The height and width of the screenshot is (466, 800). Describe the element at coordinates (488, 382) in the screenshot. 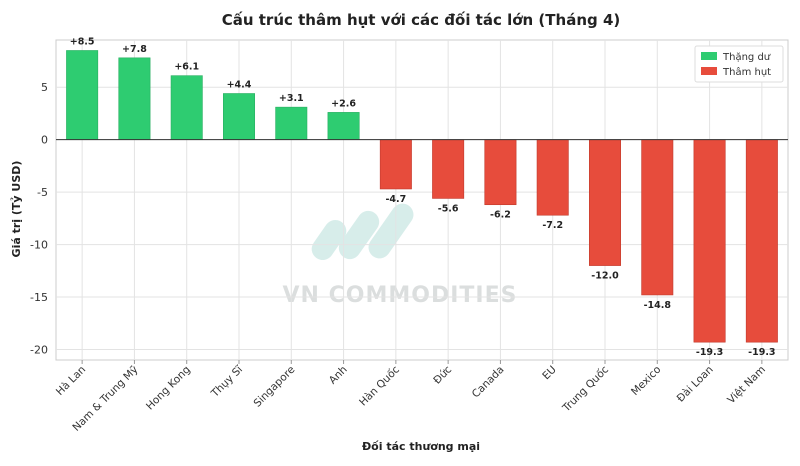

I see `x-tick-label: Canada` at that location.